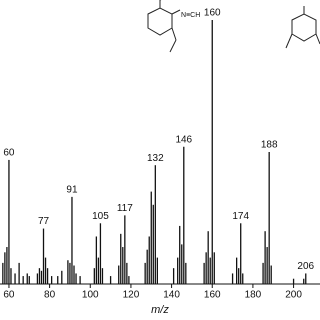 This screenshot has height=320, width=320. What do you see at coordinates (212, 13) in the screenshot?
I see `peak-label: 160` at bounding box center [212, 13].